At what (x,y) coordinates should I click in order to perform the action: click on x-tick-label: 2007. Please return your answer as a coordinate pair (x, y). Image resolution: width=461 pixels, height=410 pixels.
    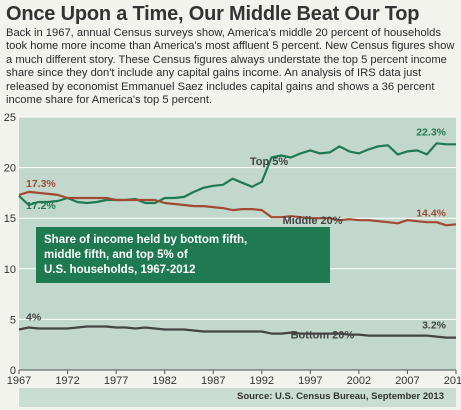
    Looking at the image, I should click on (407, 381).